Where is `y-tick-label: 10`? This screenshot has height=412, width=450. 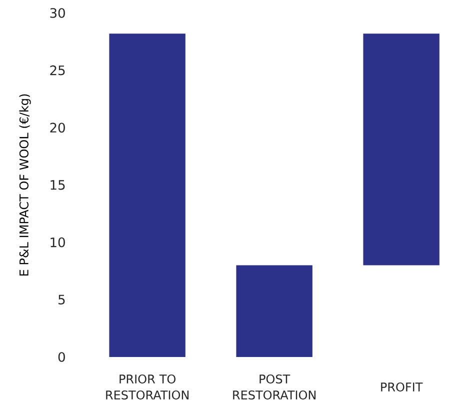 y-tick-label: 10 is located at coordinates (57, 242).